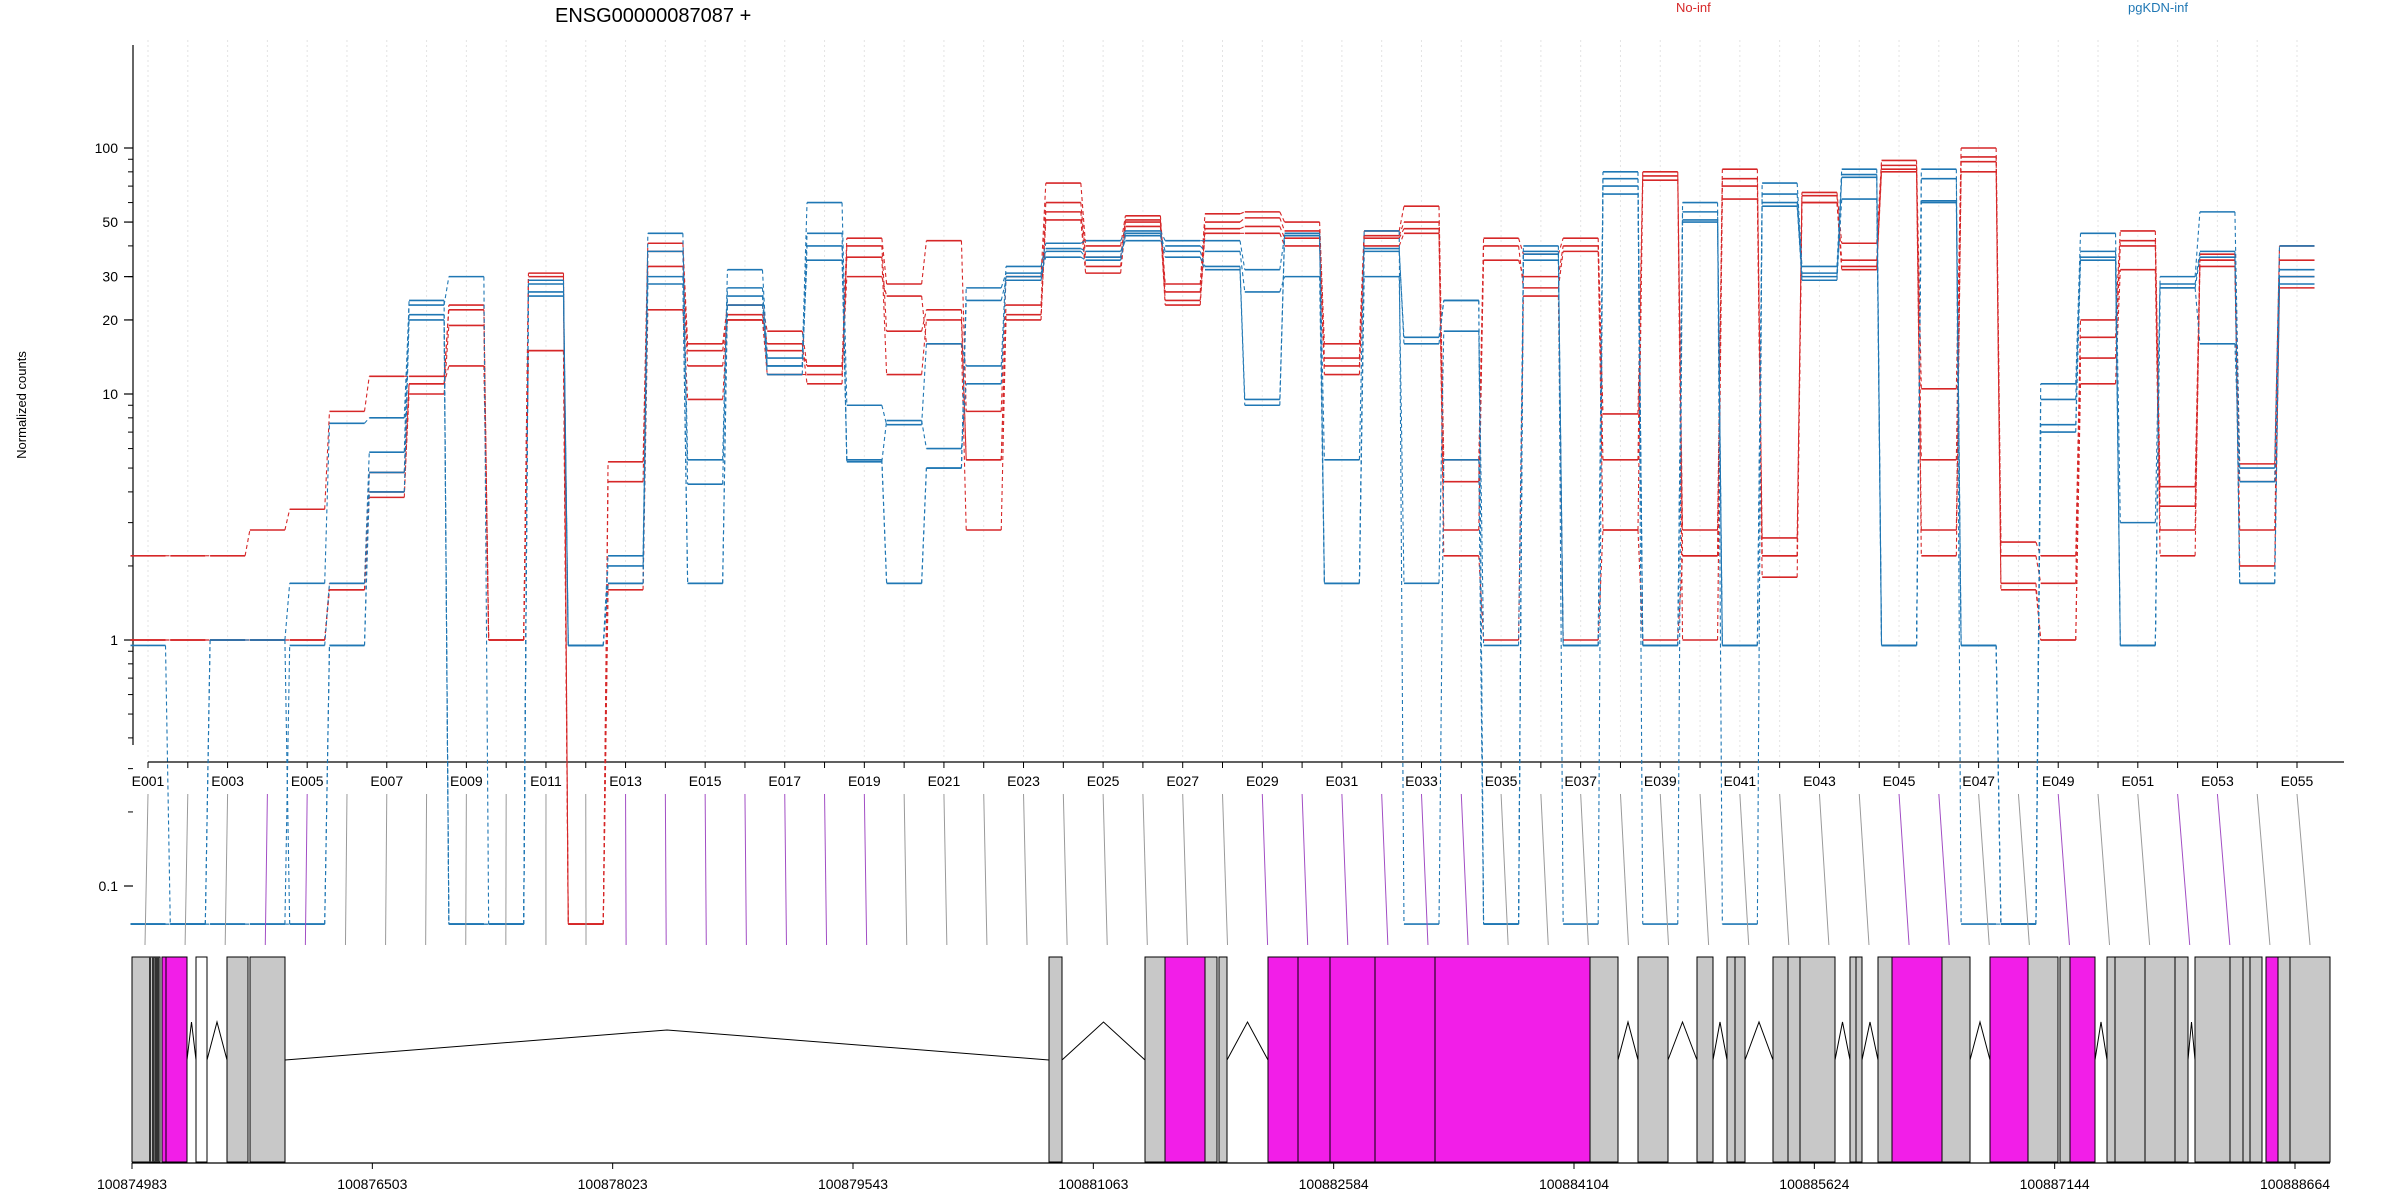 This screenshot has width=2400, height=1200. What do you see at coordinates (1093, 1184) in the screenshot?
I see `genomic-tick-label: 100881063` at bounding box center [1093, 1184].